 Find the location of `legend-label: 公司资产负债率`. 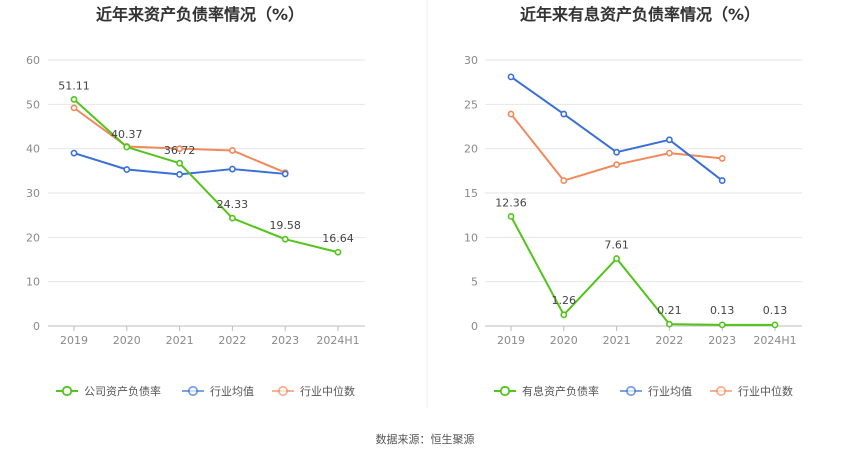

legend-label: 公司资产负债率 is located at coordinates (122, 391).